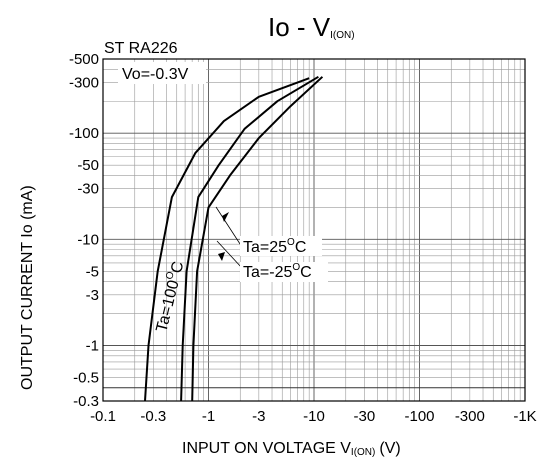  Describe the element at coordinates (27, 287) in the screenshot. I see `y-axis-label: OUTPUT CURRENT Io (mA)` at that location.